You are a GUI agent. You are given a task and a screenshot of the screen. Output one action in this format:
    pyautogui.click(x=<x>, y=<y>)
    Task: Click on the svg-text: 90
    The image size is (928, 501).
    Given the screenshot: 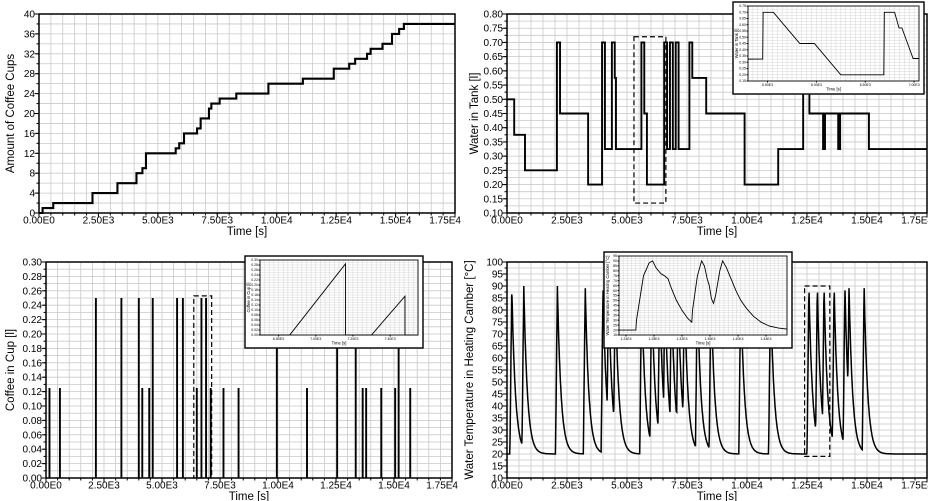 What is the action you would take?
    pyautogui.click(x=615, y=261)
    